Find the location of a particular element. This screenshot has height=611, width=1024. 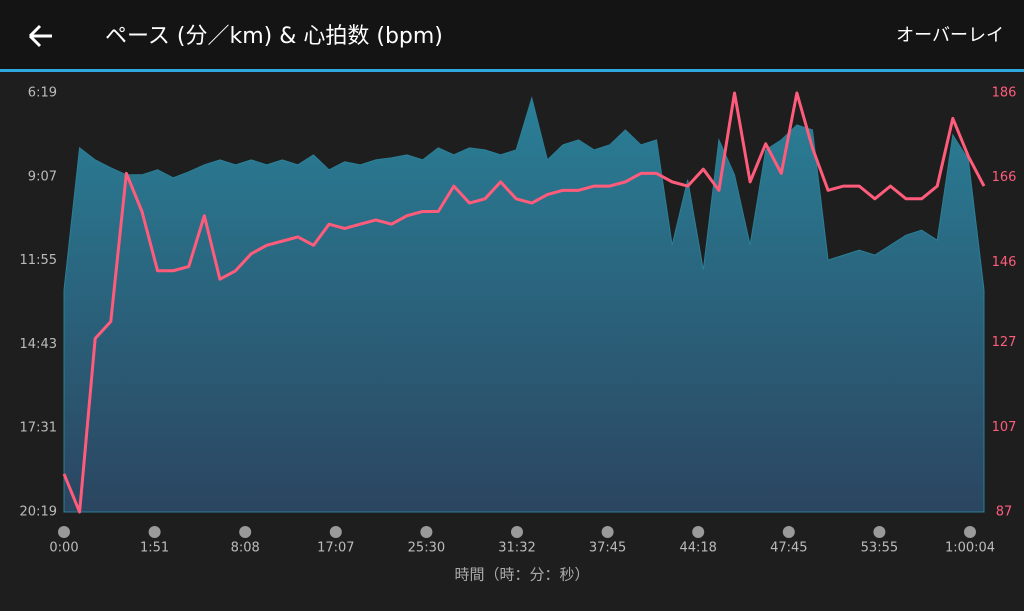

y2-tick-label: 87 is located at coordinates (1004, 512).